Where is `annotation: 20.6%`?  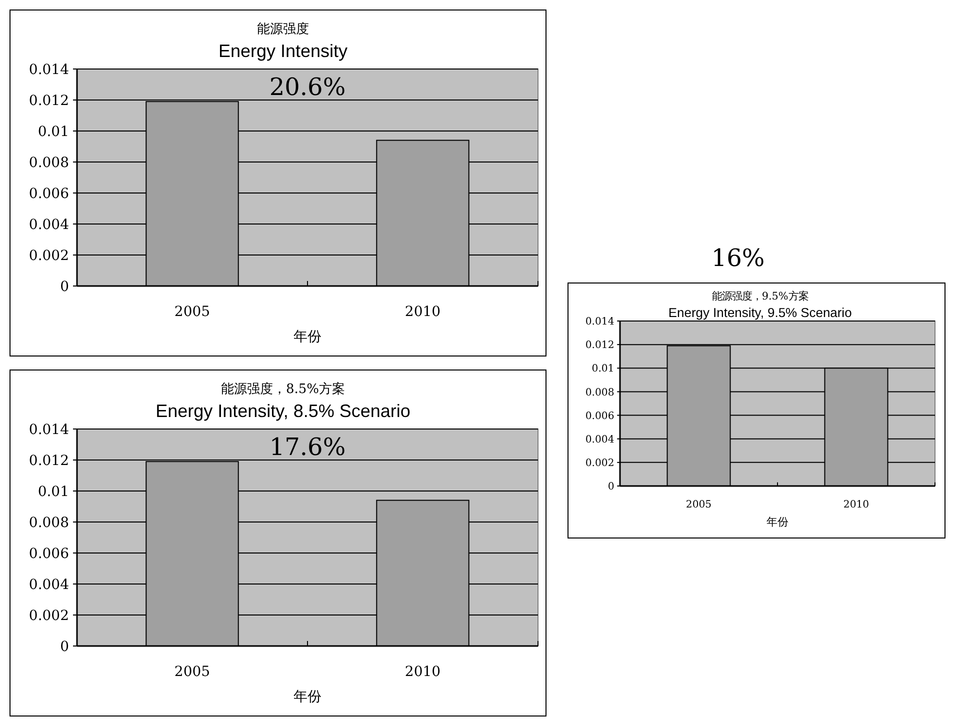
annotation: 20.6% is located at coordinates (307, 87).